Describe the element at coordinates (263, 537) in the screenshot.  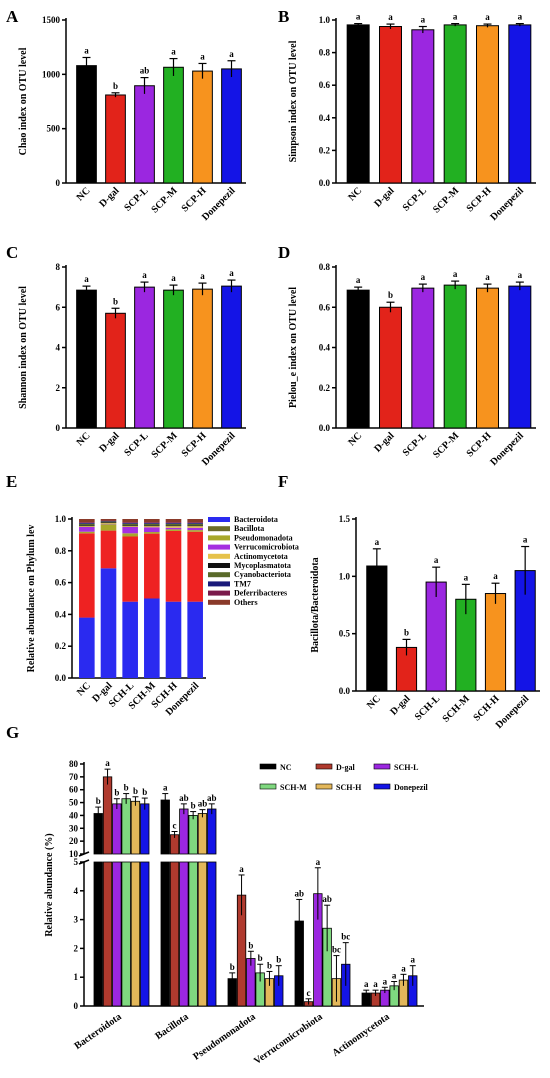
I see `legend-label: Pseudomonadota` at that location.